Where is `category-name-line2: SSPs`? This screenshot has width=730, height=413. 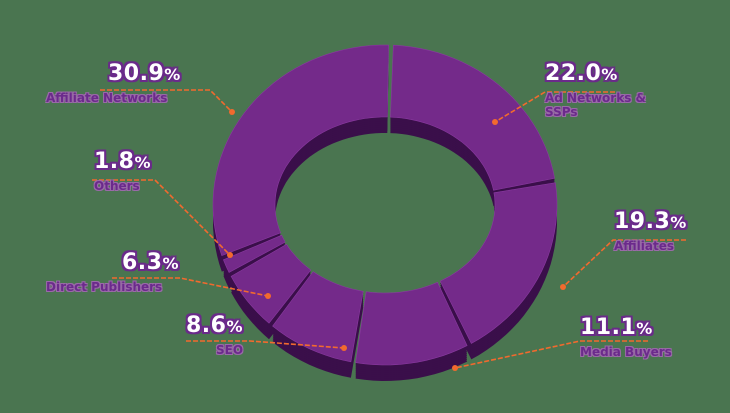
category-name-line2: SSPs is located at coordinates (561, 112).